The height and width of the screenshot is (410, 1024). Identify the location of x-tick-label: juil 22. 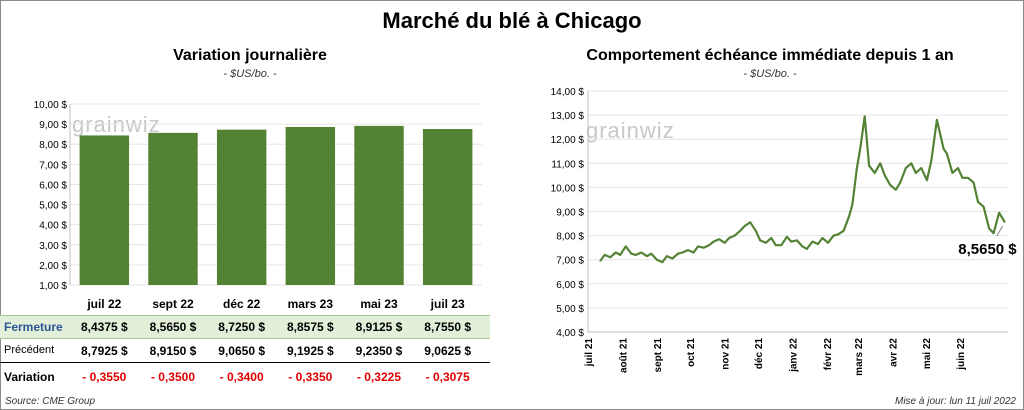
(103, 304).